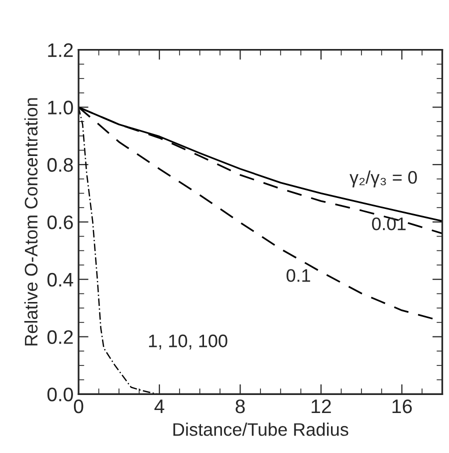  I want to click on series-label: 0.1, so click(298, 275).